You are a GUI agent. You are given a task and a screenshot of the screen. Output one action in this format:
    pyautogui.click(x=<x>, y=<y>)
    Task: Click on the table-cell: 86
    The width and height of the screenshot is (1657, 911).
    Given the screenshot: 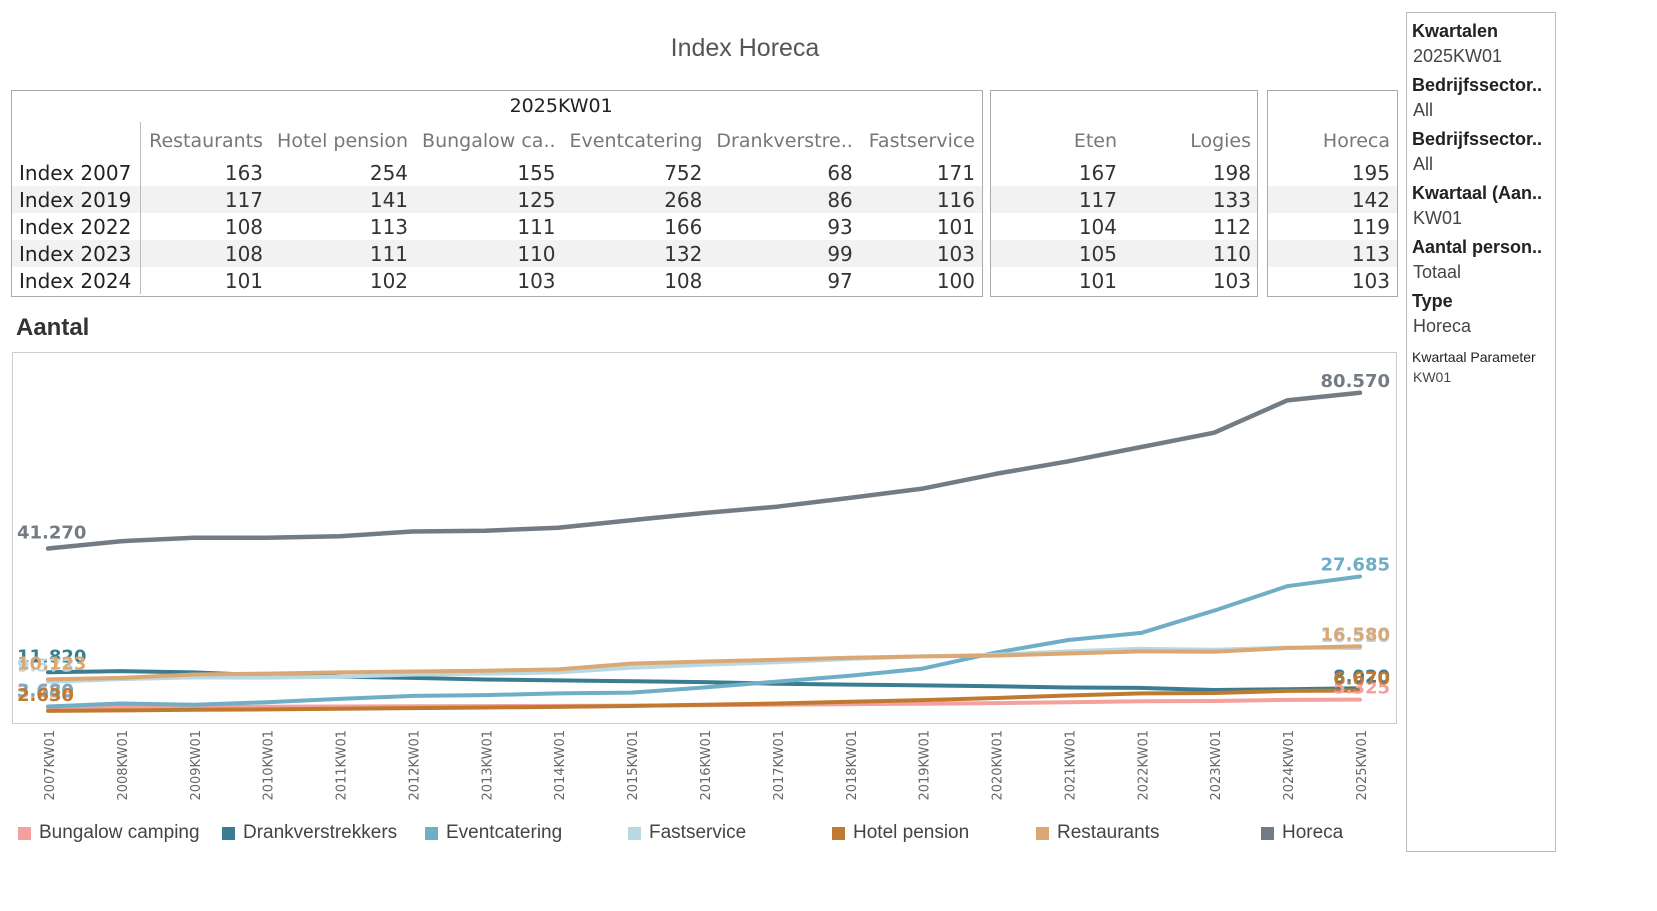 What is the action you would take?
    pyautogui.click(x=784, y=199)
    